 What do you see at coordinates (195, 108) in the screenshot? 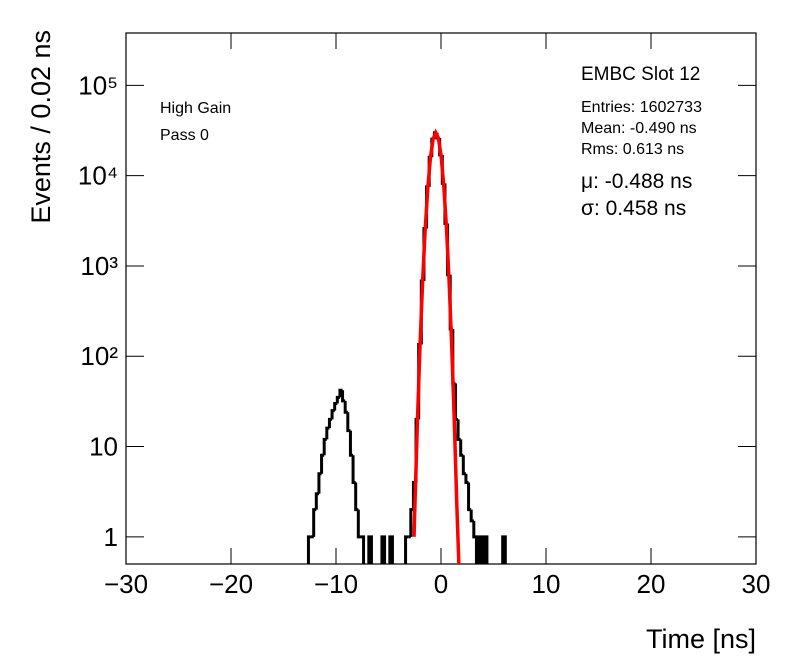
I see `annotation: High Gain` at bounding box center [195, 108].